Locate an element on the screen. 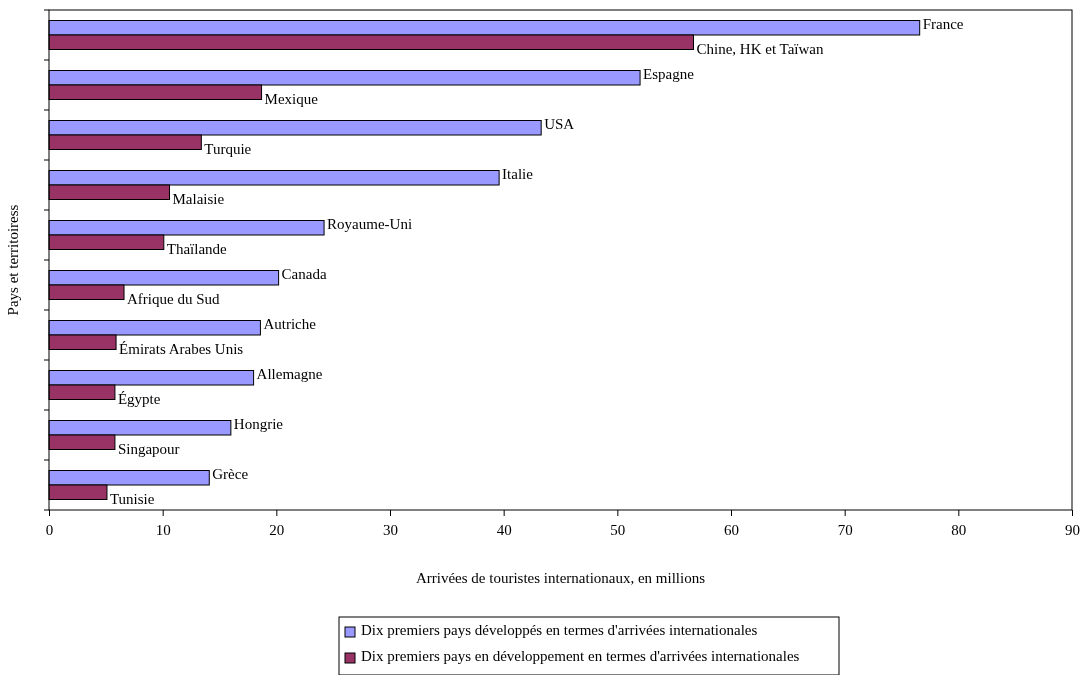 The width and height of the screenshot is (1085, 675). annotation: Chine, HK et Taïwan is located at coordinates (760, 48).